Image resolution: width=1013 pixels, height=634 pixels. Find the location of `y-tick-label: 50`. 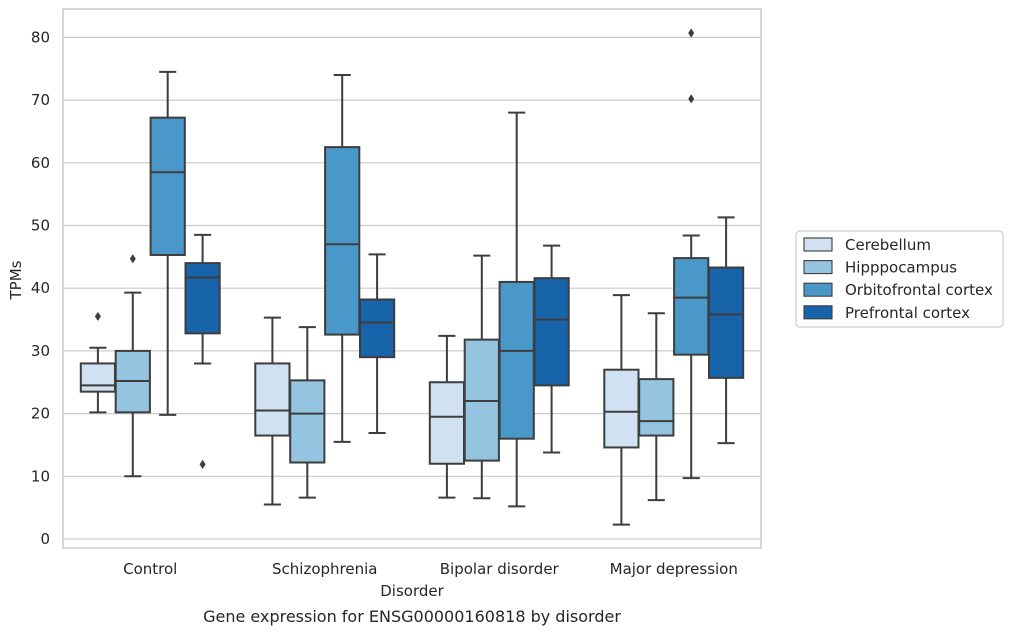

y-tick-label: 50 is located at coordinates (40, 226).